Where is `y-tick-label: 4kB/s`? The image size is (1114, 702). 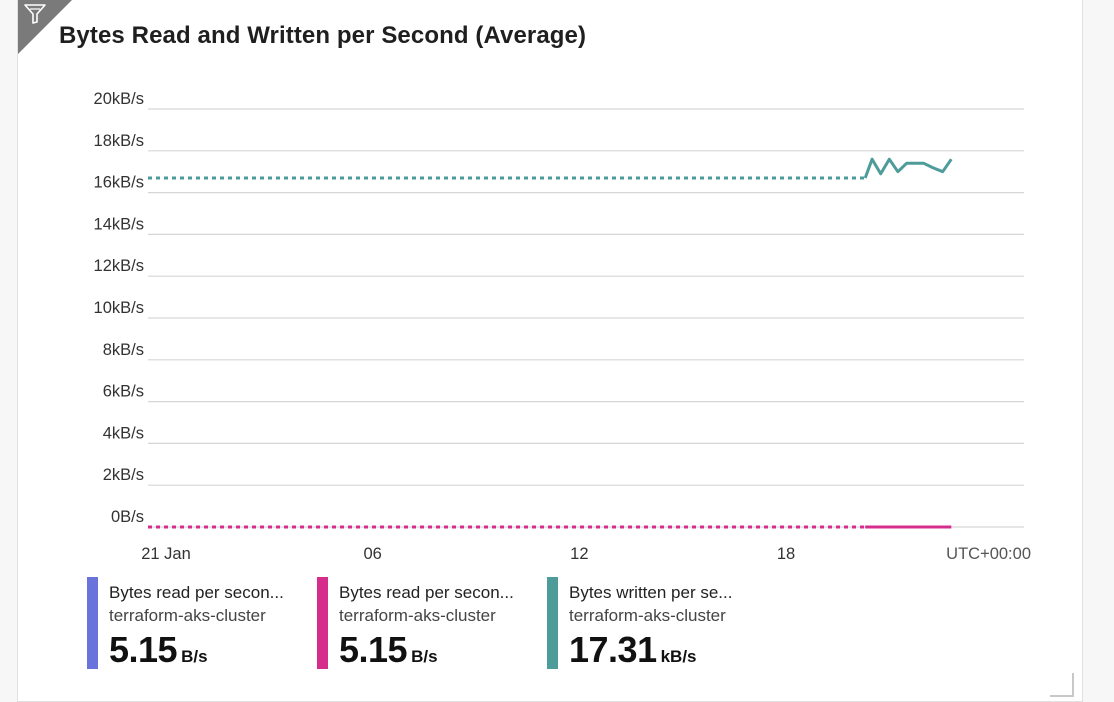
y-tick-label: 4kB/s is located at coordinates (123, 433).